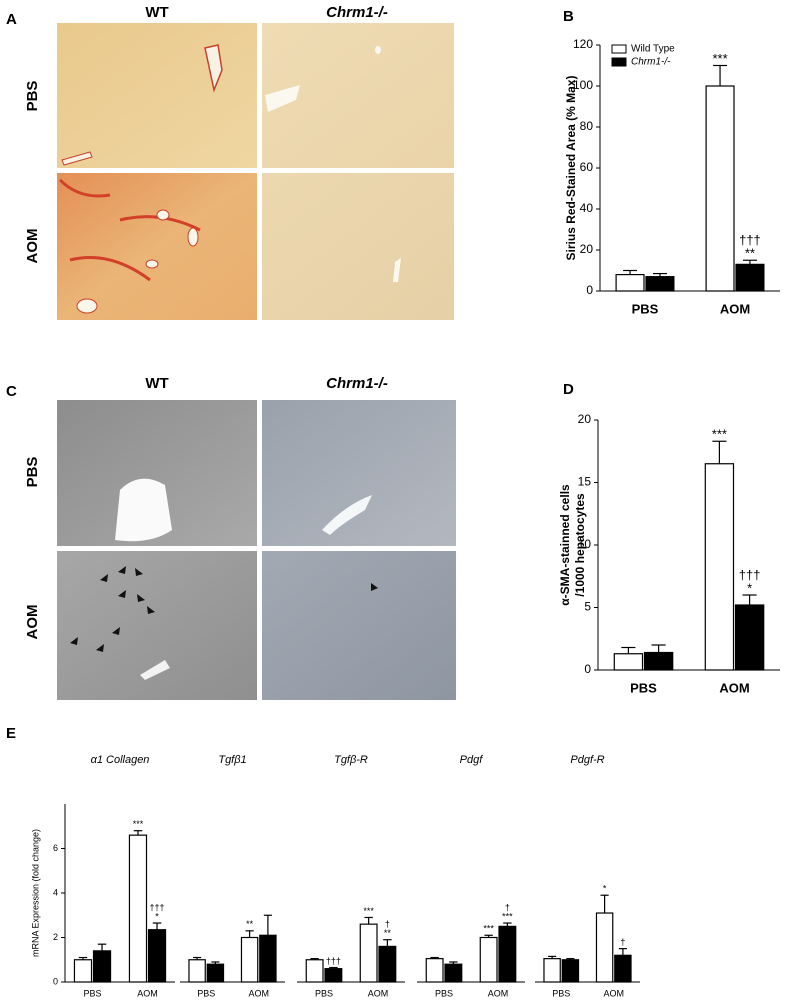 This screenshot has width=787, height=1001. I want to click on panel-label: E, so click(11, 733).